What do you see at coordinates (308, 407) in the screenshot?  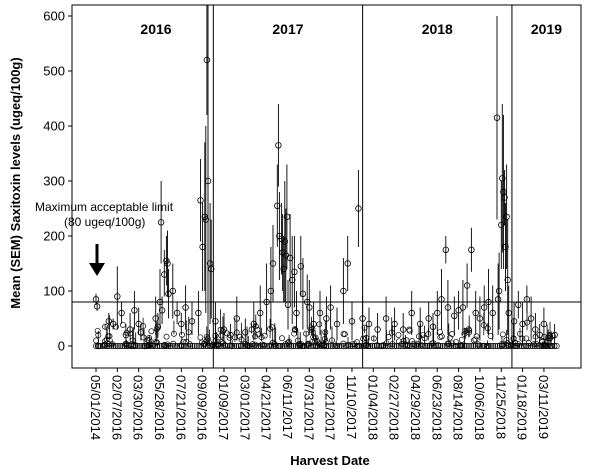 I see `x-tick-label-10: 07/31/2017` at bounding box center [308, 407].